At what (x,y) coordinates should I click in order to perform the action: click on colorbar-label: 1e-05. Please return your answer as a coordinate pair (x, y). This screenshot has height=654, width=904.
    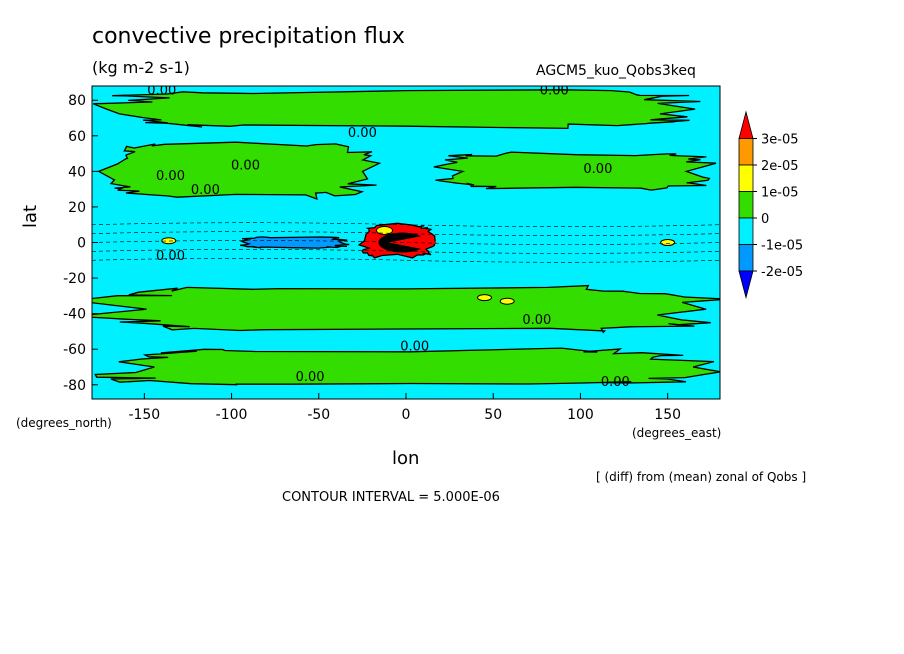
    Looking at the image, I should click on (780, 193).